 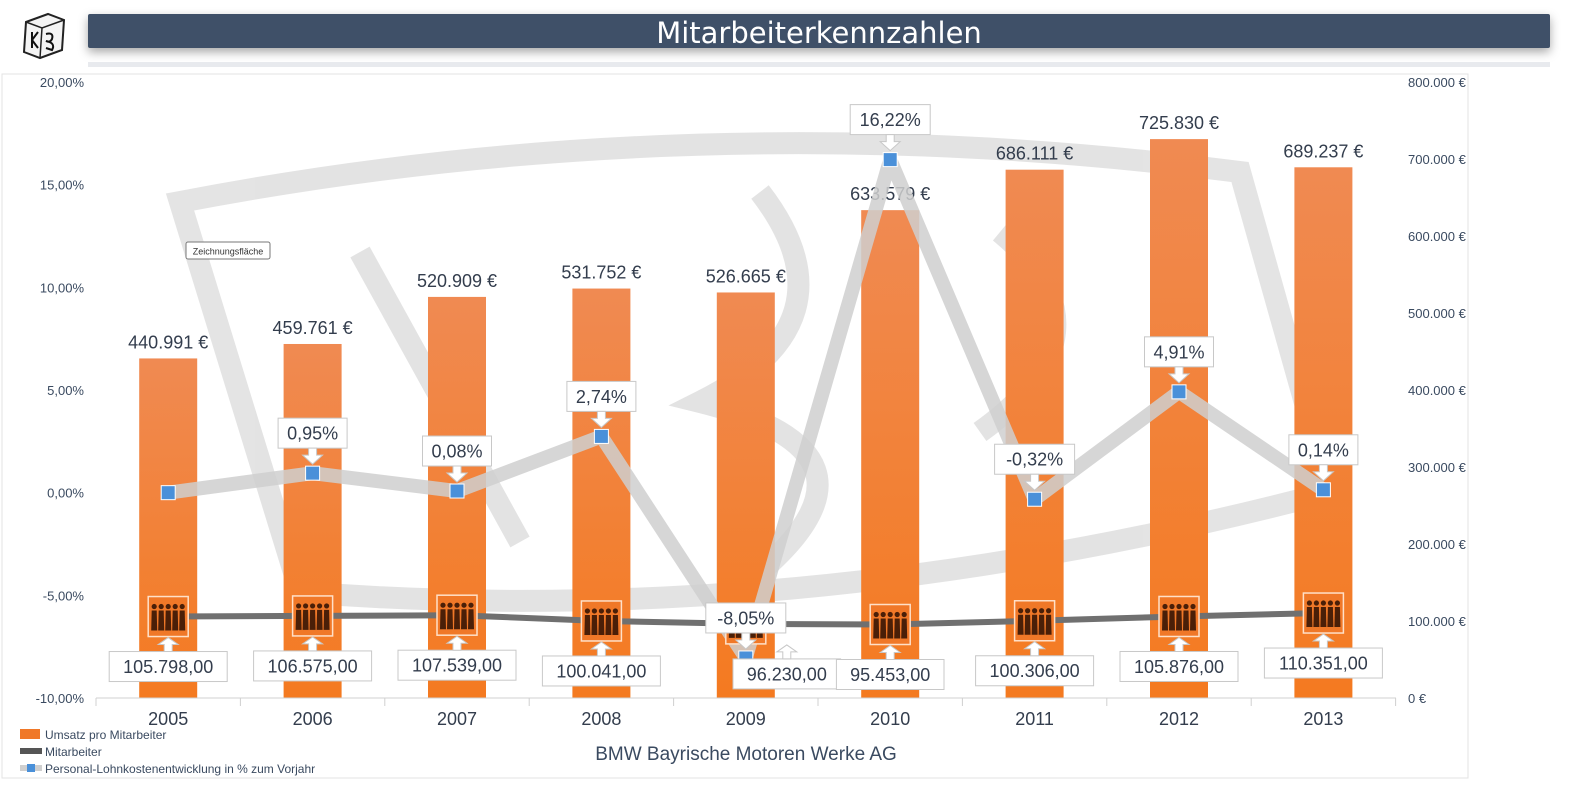 I want to click on lohnkosten-label: -0,32%, so click(x=1035, y=467).